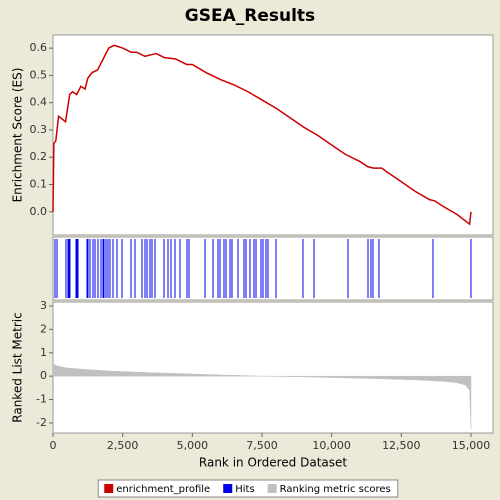  What do you see at coordinates (39, 184) in the screenshot?
I see `y-tick-label: 0.1` at bounding box center [39, 184].